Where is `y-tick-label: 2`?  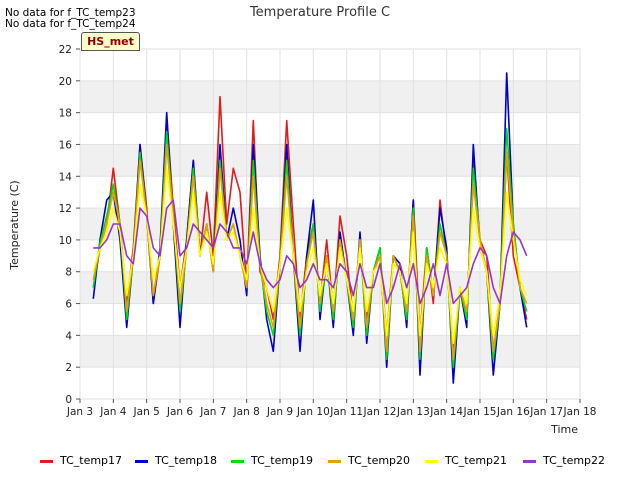
y-tick-label: 2 is located at coordinates (68, 368).